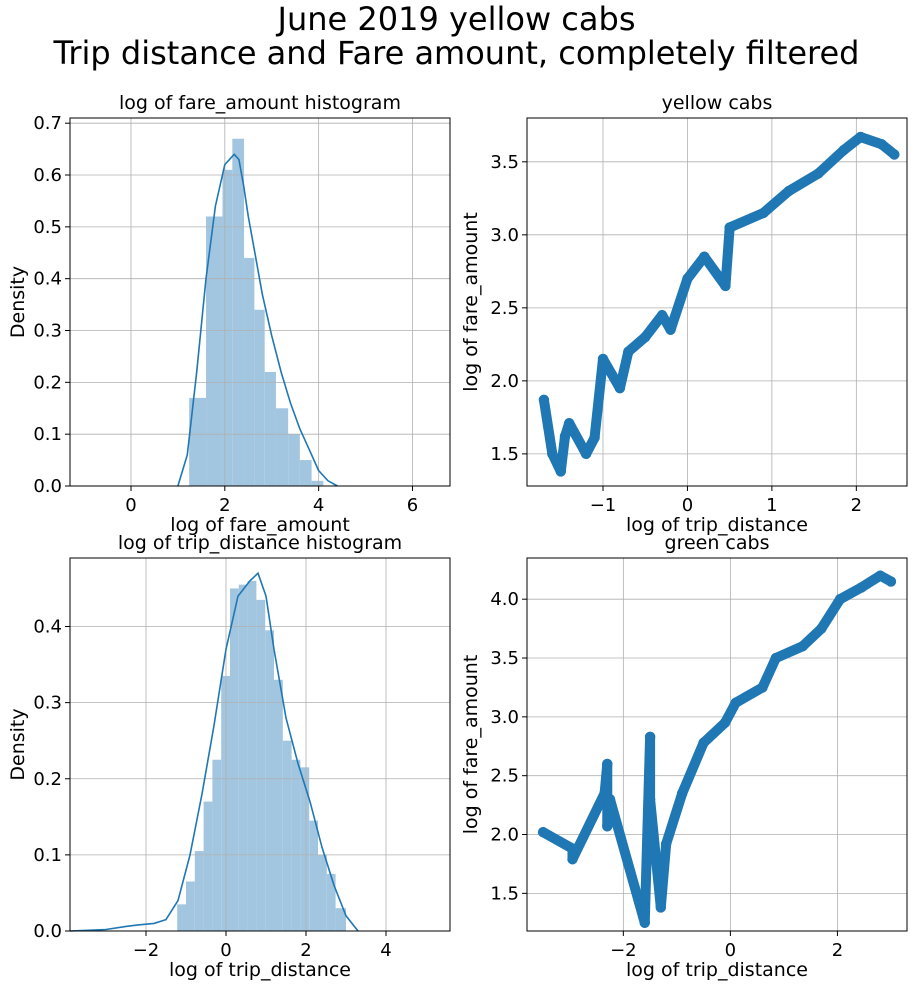  Describe the element at coordinates (504, 599) in the screenshot. I see `y-tick-label: 4.0` at that location.